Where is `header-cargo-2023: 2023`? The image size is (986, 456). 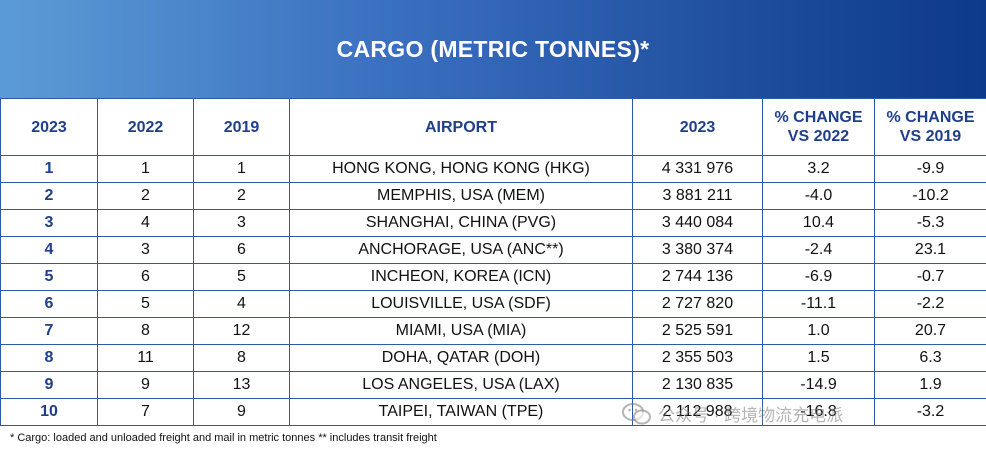 header-cargo-2023: 2023 is located at coordinates (697, 127).